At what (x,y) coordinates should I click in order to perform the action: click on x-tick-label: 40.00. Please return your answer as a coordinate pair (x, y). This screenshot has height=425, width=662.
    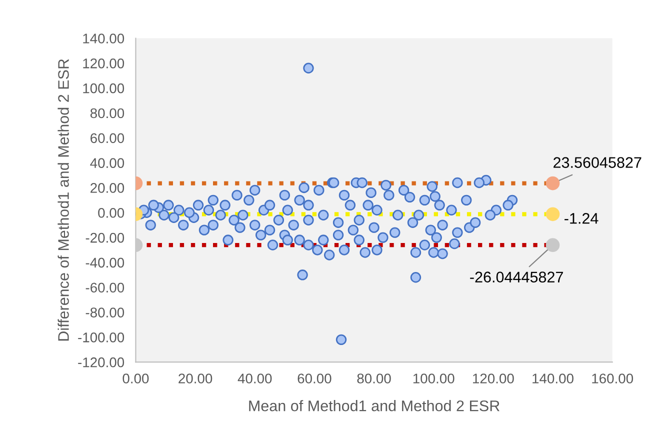
    Looking at the image, I should click on (255, 379).